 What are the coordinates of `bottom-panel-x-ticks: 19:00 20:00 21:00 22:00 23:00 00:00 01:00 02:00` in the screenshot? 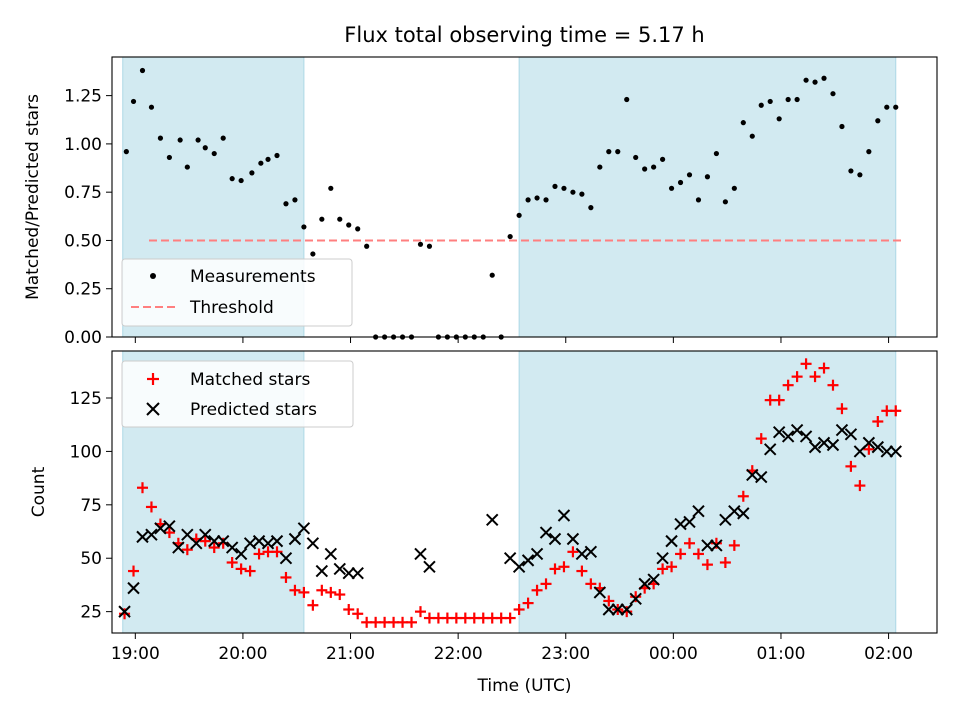 It's located at (512, 648).